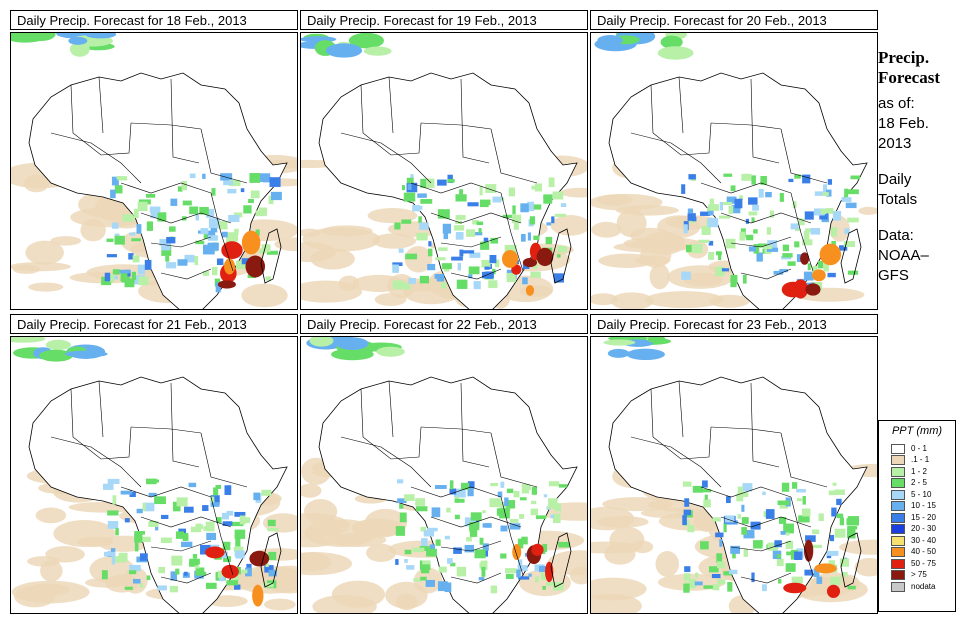 The image size is (965, 628). Describe the element at coordinates (898, 199) in the screenshot. I see `totals-label: Totals` at that location.